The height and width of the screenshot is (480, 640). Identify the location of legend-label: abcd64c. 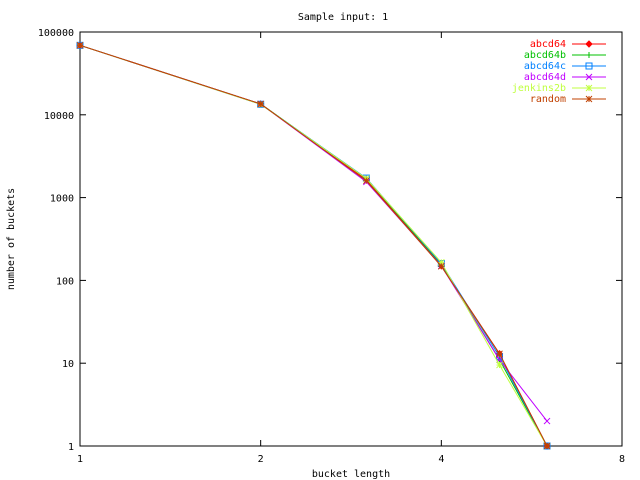
(545, 66).